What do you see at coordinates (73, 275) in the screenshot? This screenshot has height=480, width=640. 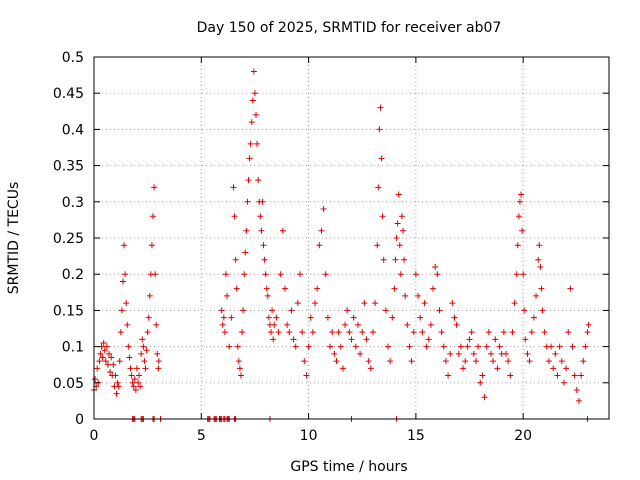 I see `y-tick-label: 0.2` at bounding box center [73, 275].